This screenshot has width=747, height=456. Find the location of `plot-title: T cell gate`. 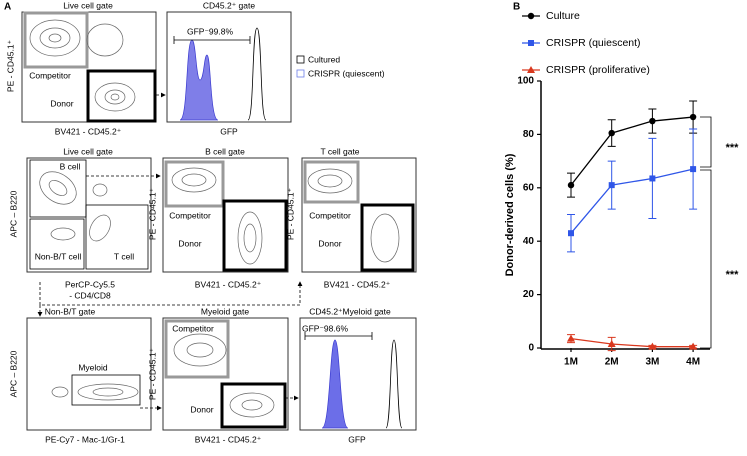

plot-title: T cell gate is located at coordinates (339, 151).